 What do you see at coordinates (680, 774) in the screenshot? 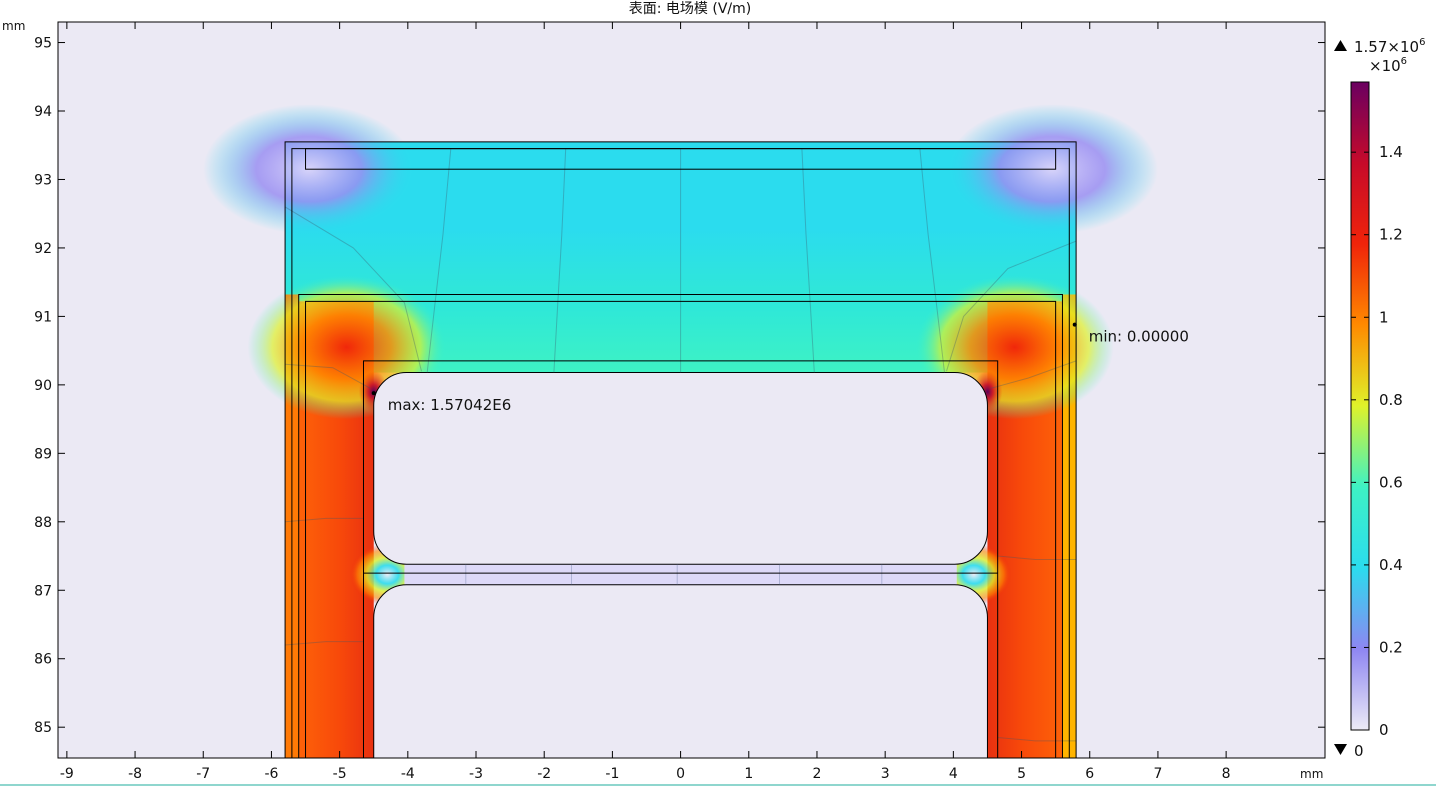
I see `x-tick-label: 0` at bounding box center [680, 774].